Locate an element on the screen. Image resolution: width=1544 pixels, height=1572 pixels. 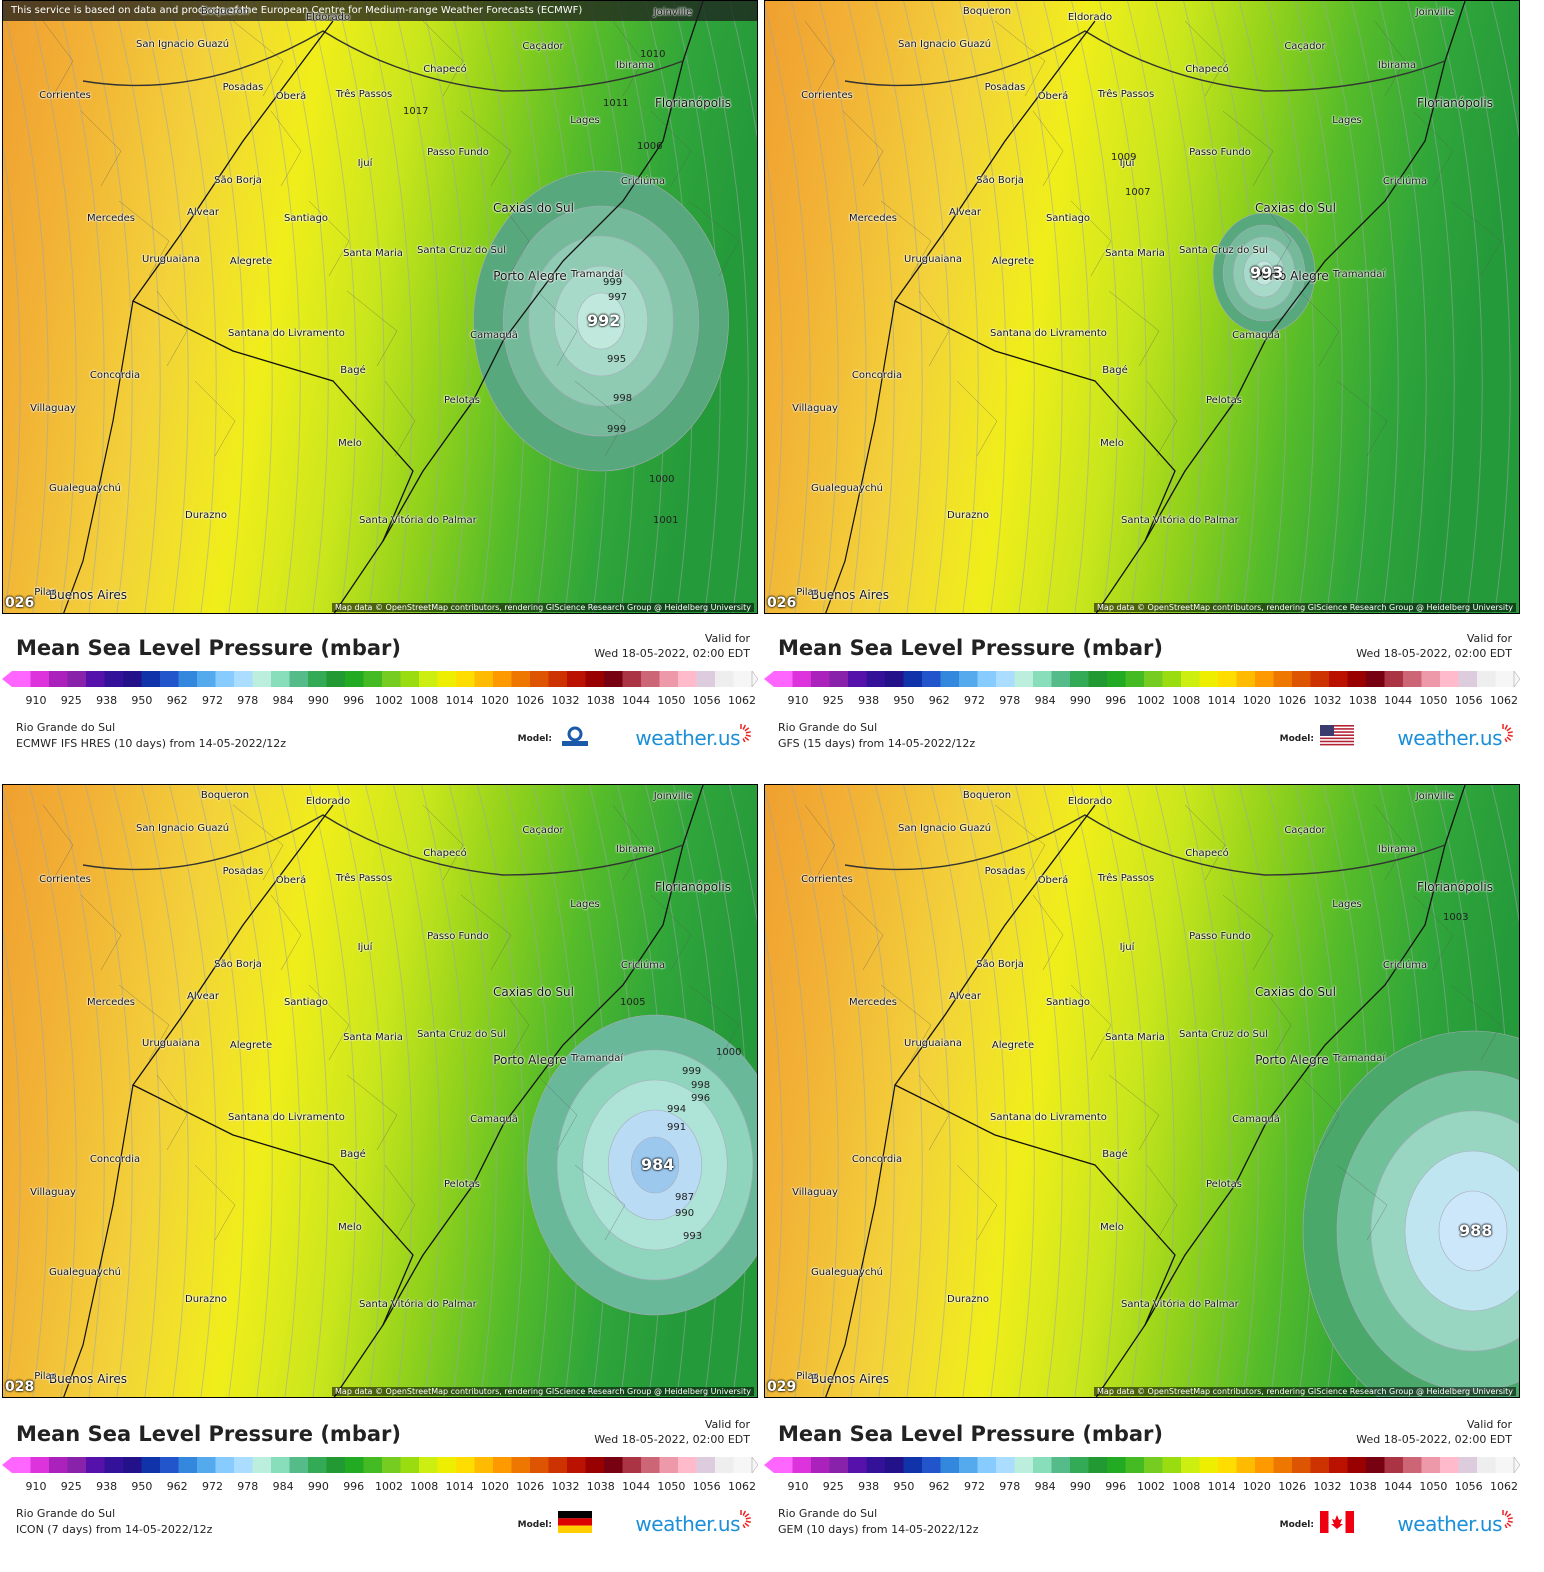
city-label: Eldorado is located at coordinates (328, 801).